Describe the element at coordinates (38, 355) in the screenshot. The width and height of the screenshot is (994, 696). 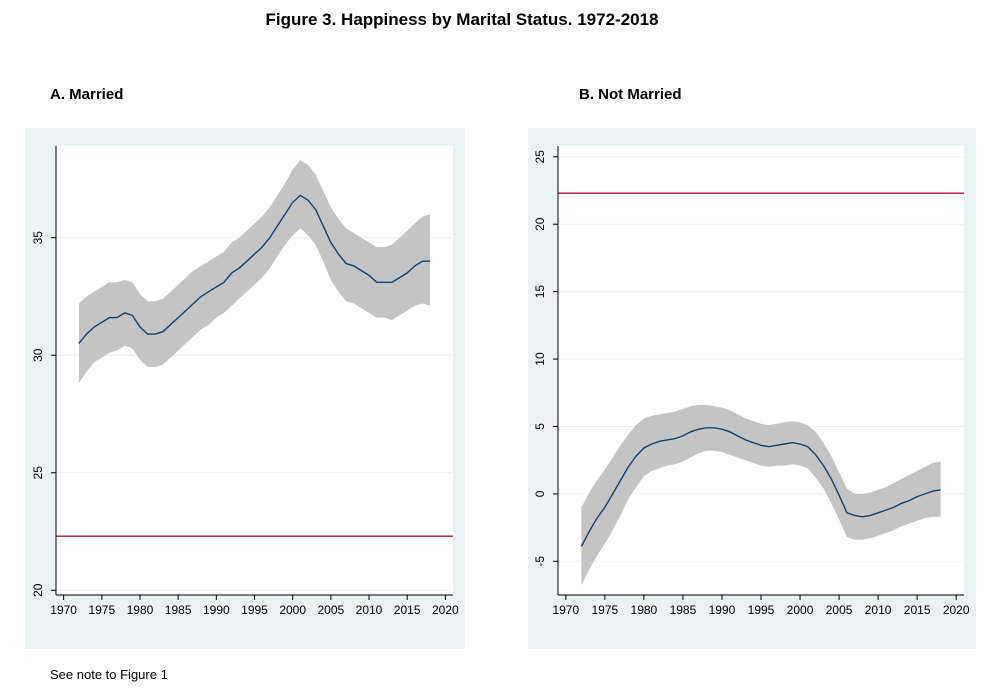
I see `y-tick-label: 30` at that location.